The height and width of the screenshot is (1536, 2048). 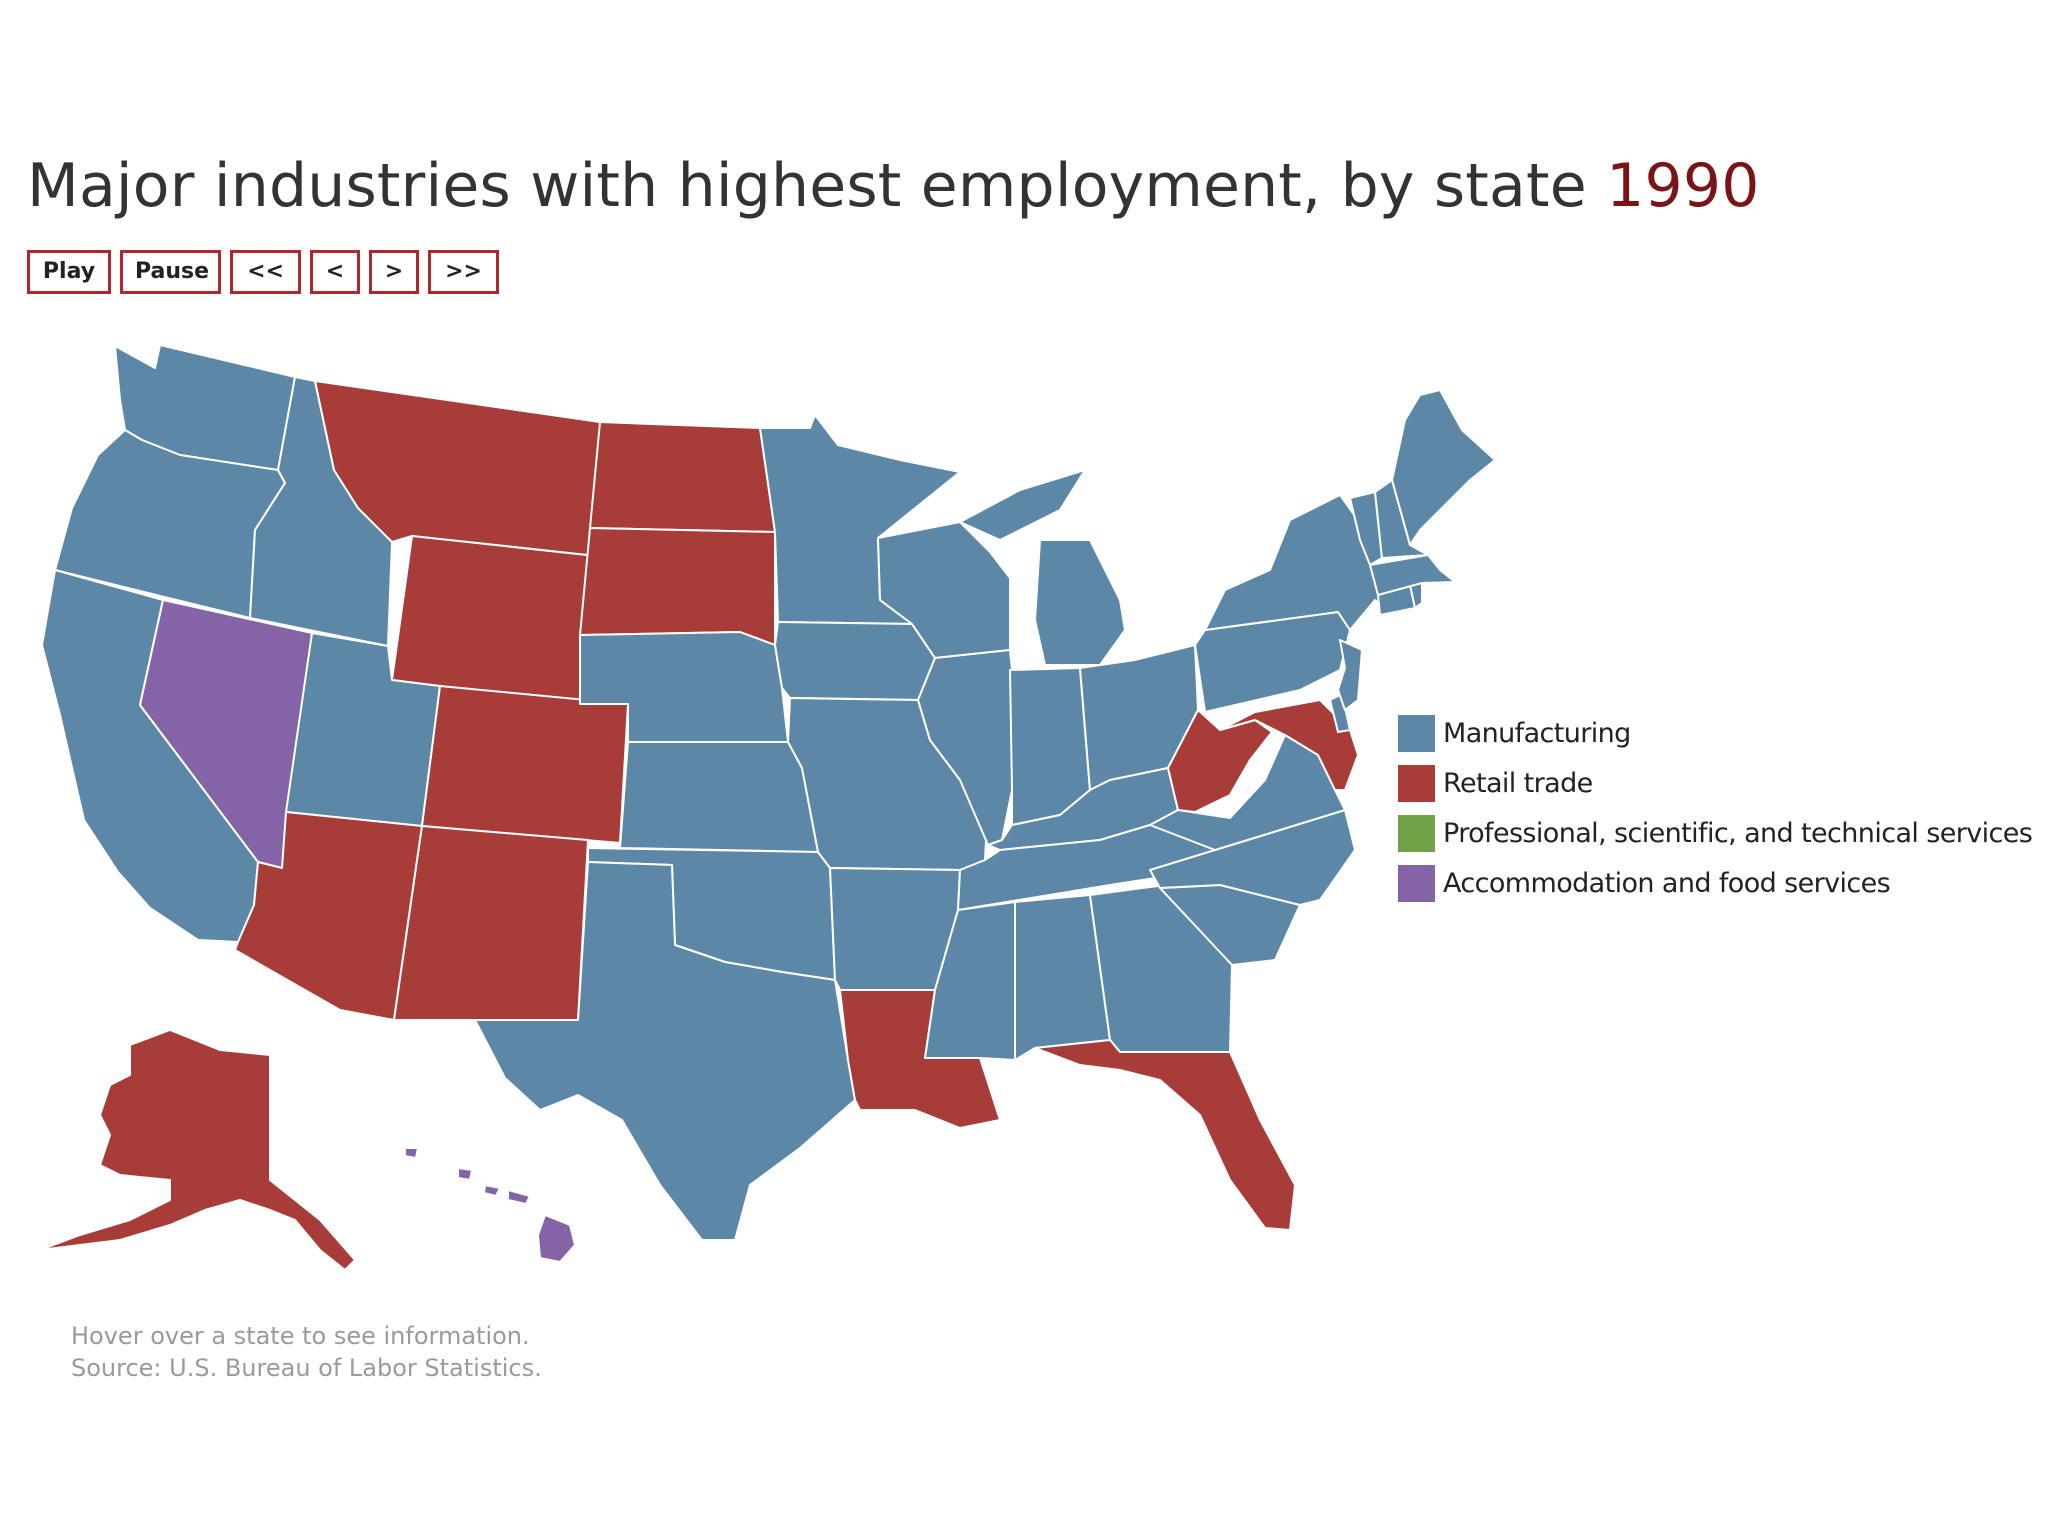 What do you see at coordinates (1289, 745) in the screenshot?
I see `state-MD` at bounding box center [1289, 745].